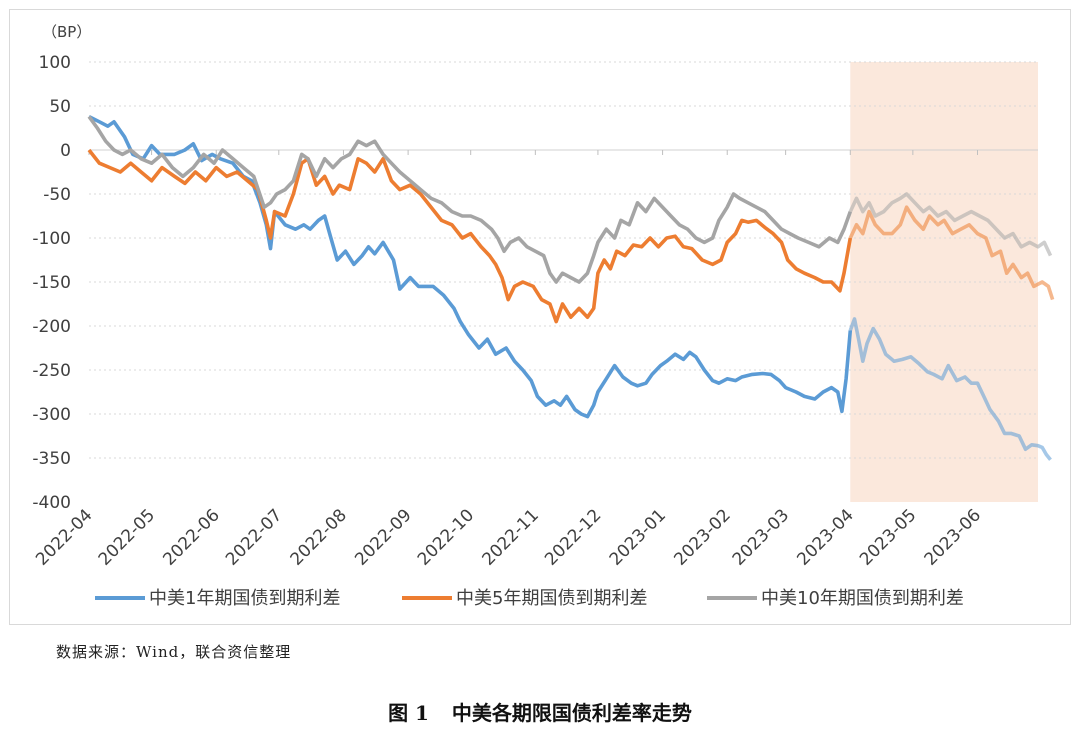 This screenshot has width=1080, height=732. I want to click on y-tick-label: 100, so click(55, 63).